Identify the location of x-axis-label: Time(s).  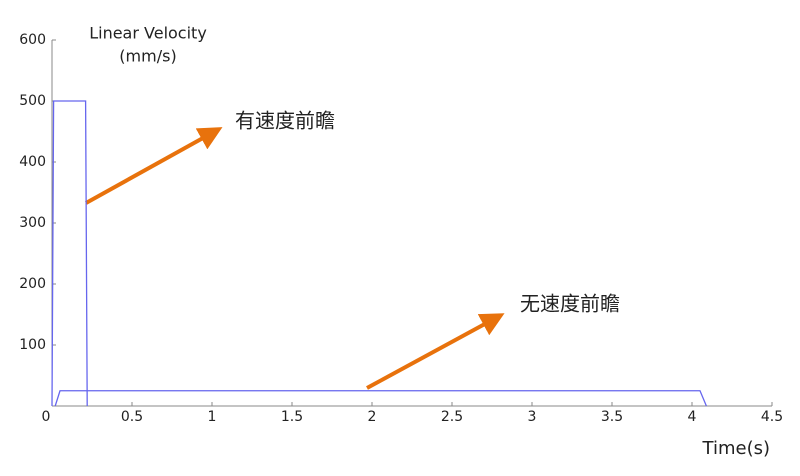
(736, 448).